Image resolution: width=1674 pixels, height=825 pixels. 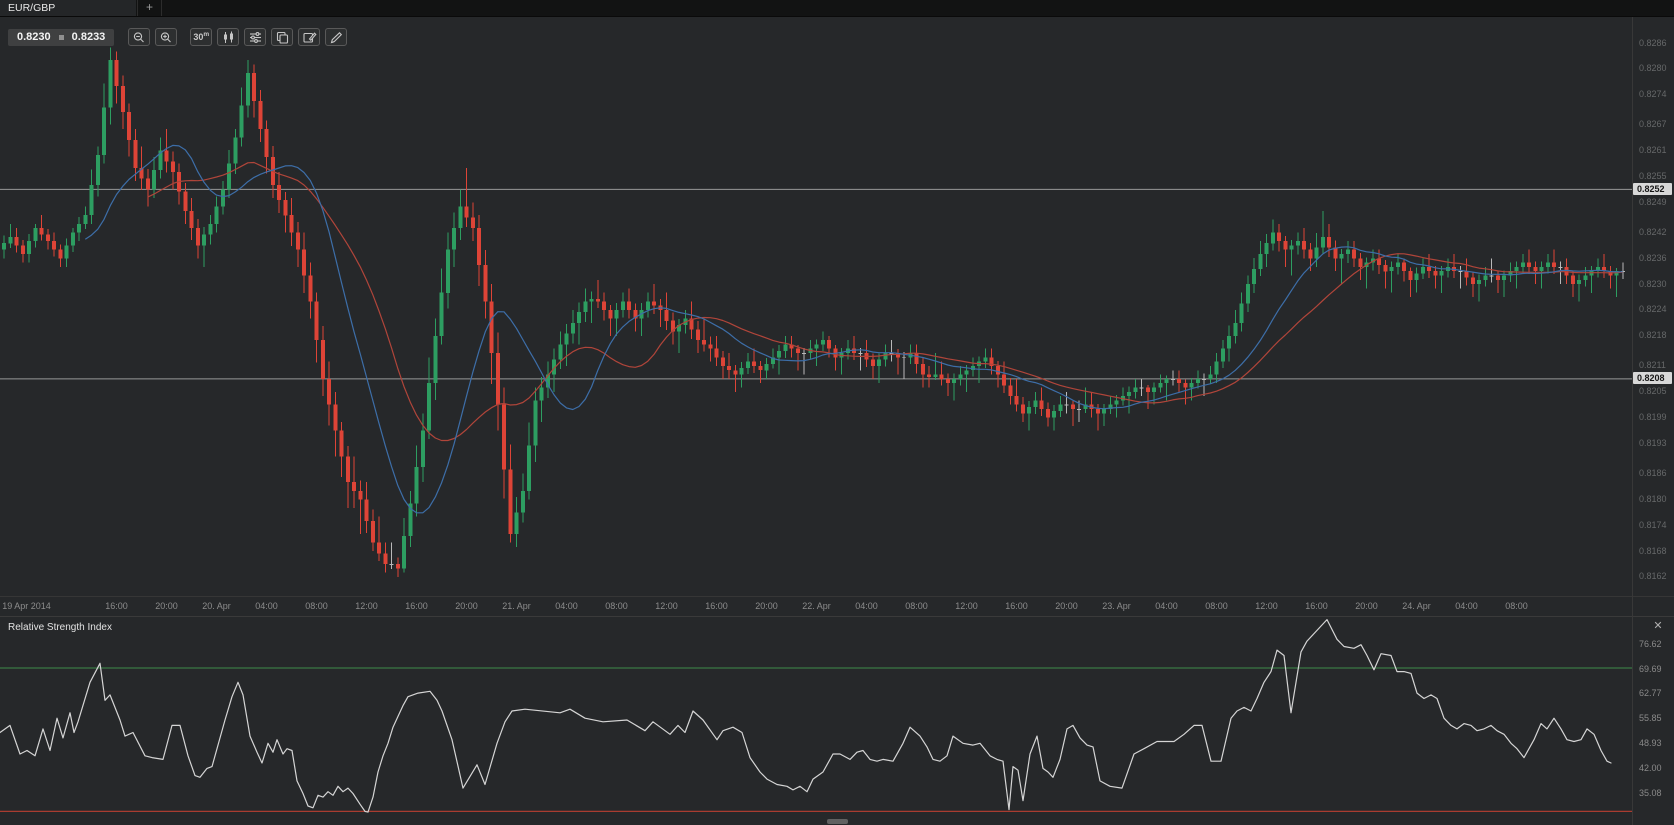 I want to click on price-axis-label: 0.8224, so click(x=1653, y=309).